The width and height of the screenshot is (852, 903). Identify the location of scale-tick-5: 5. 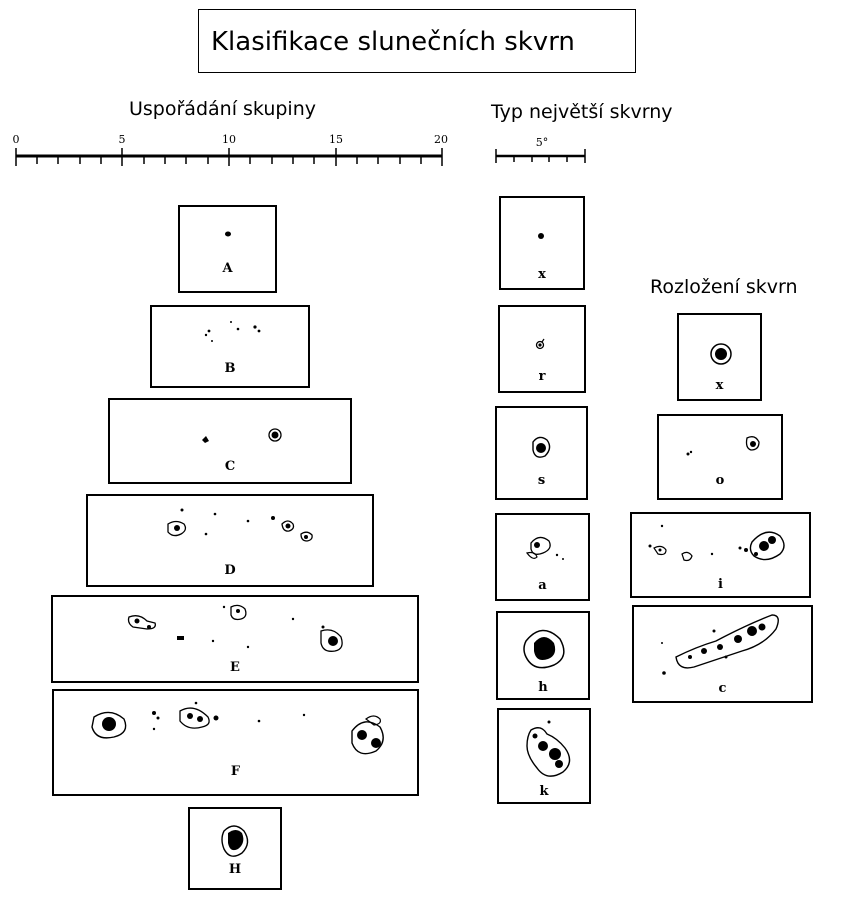
(122, 139).